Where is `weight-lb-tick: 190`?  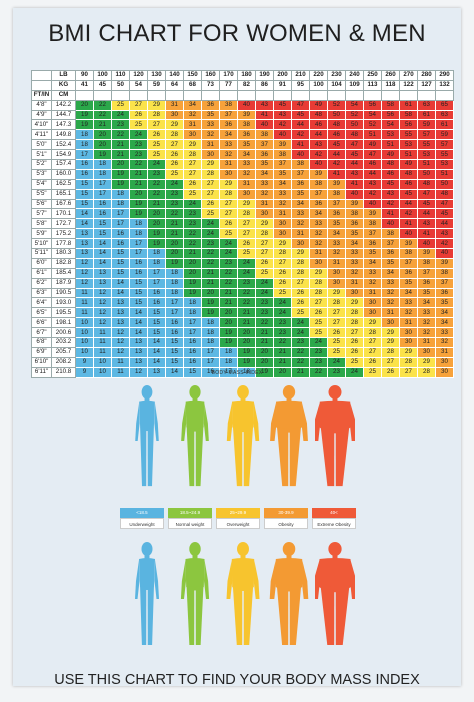
weight-lb-tick: 190 is located at coordinates (264, 75).